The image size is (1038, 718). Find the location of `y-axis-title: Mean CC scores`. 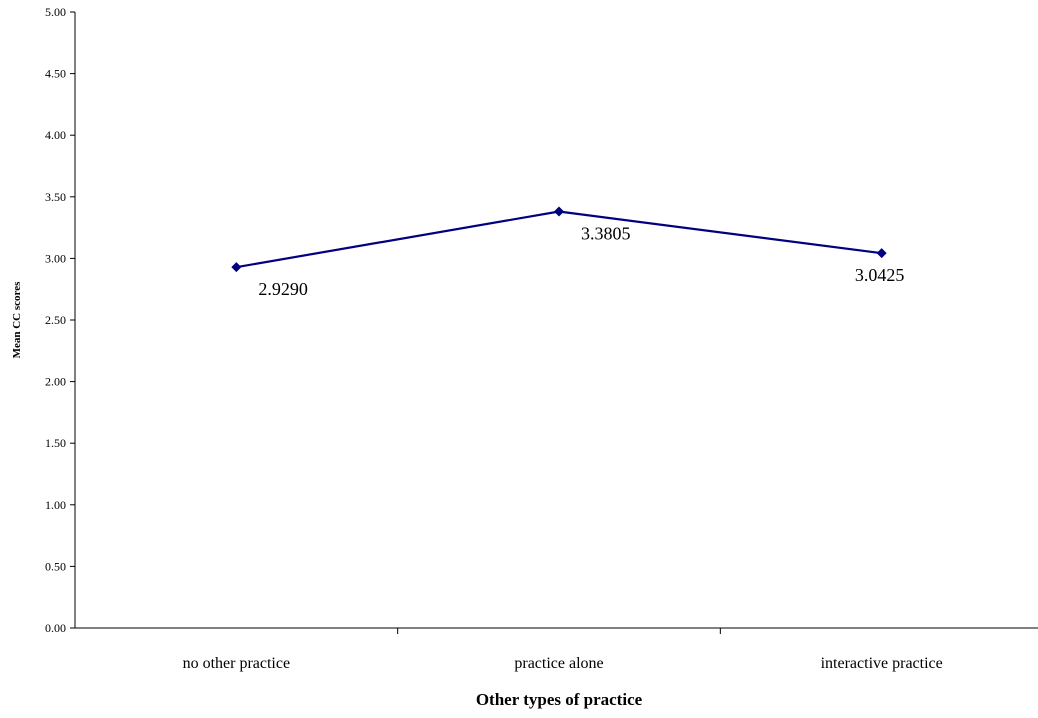

y-axis-title: Mean CC scores is located at coordinates (17, 319).